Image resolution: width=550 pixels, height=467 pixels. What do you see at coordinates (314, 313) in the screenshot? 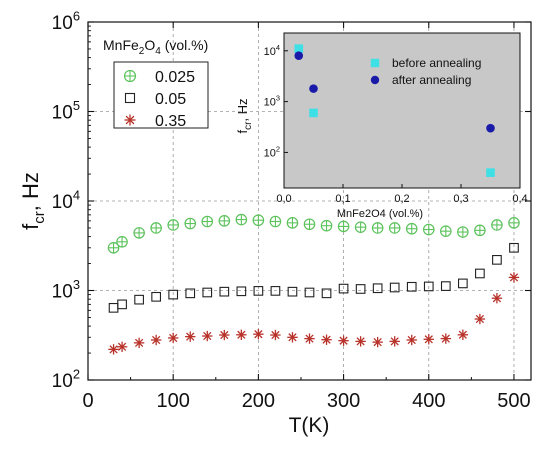
I see `series-0.35` at bounding box center [314, 313].